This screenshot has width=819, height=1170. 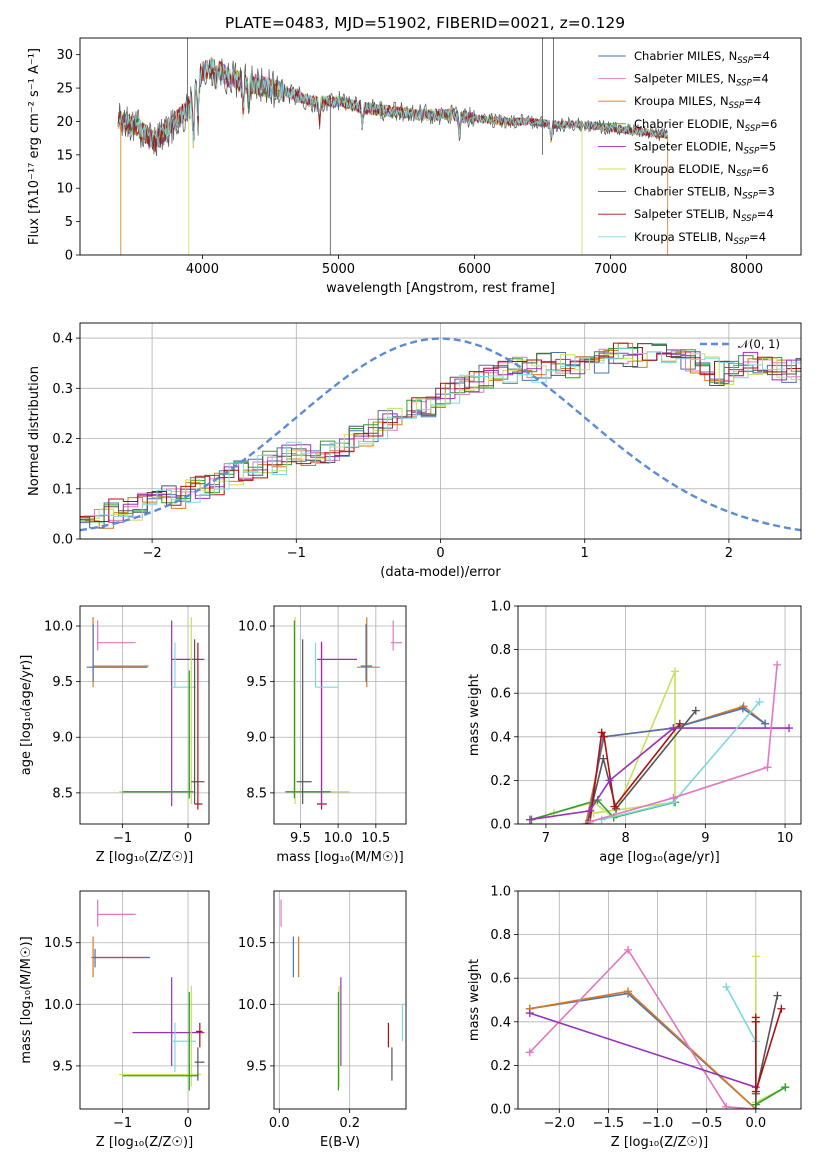 I want to click on spectrum-line-chabrier-stelib, so click(x=392, y=107).